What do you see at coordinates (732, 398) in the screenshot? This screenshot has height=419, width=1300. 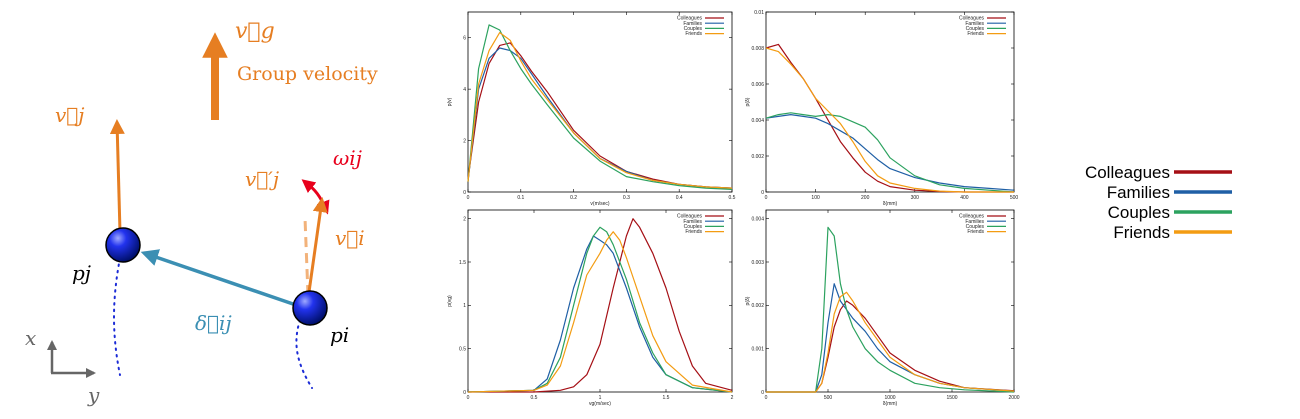 I see `x-tick-label: 2` at bounding box center [732, 398].